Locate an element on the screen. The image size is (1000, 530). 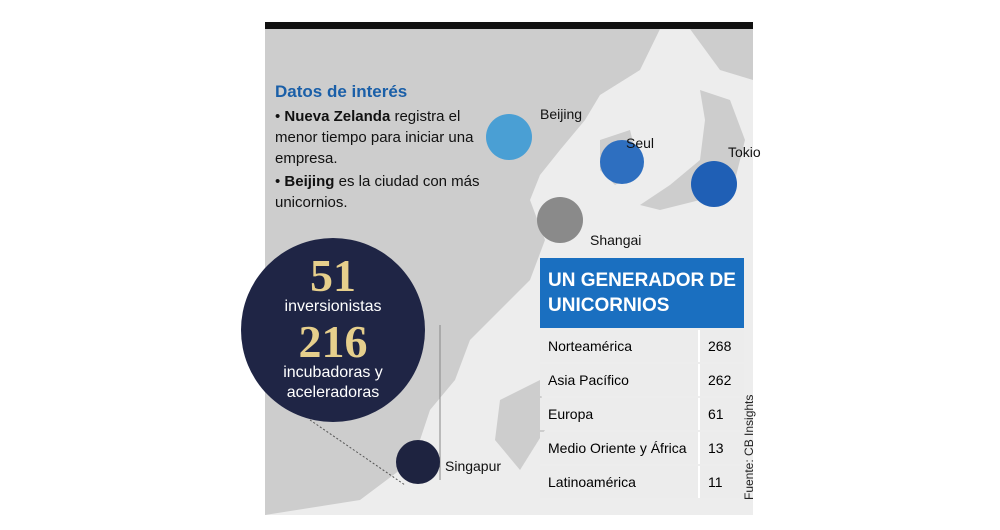
city-label: Beijing is located at coordinates (561, 114).